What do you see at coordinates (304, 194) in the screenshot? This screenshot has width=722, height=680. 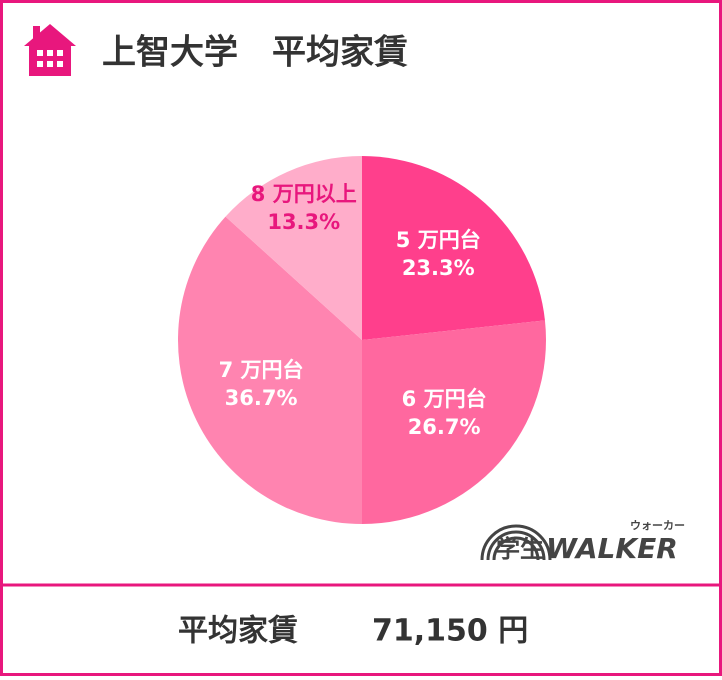 I see `slice-category: 8 万円以上` at bounding box center [304, 194].